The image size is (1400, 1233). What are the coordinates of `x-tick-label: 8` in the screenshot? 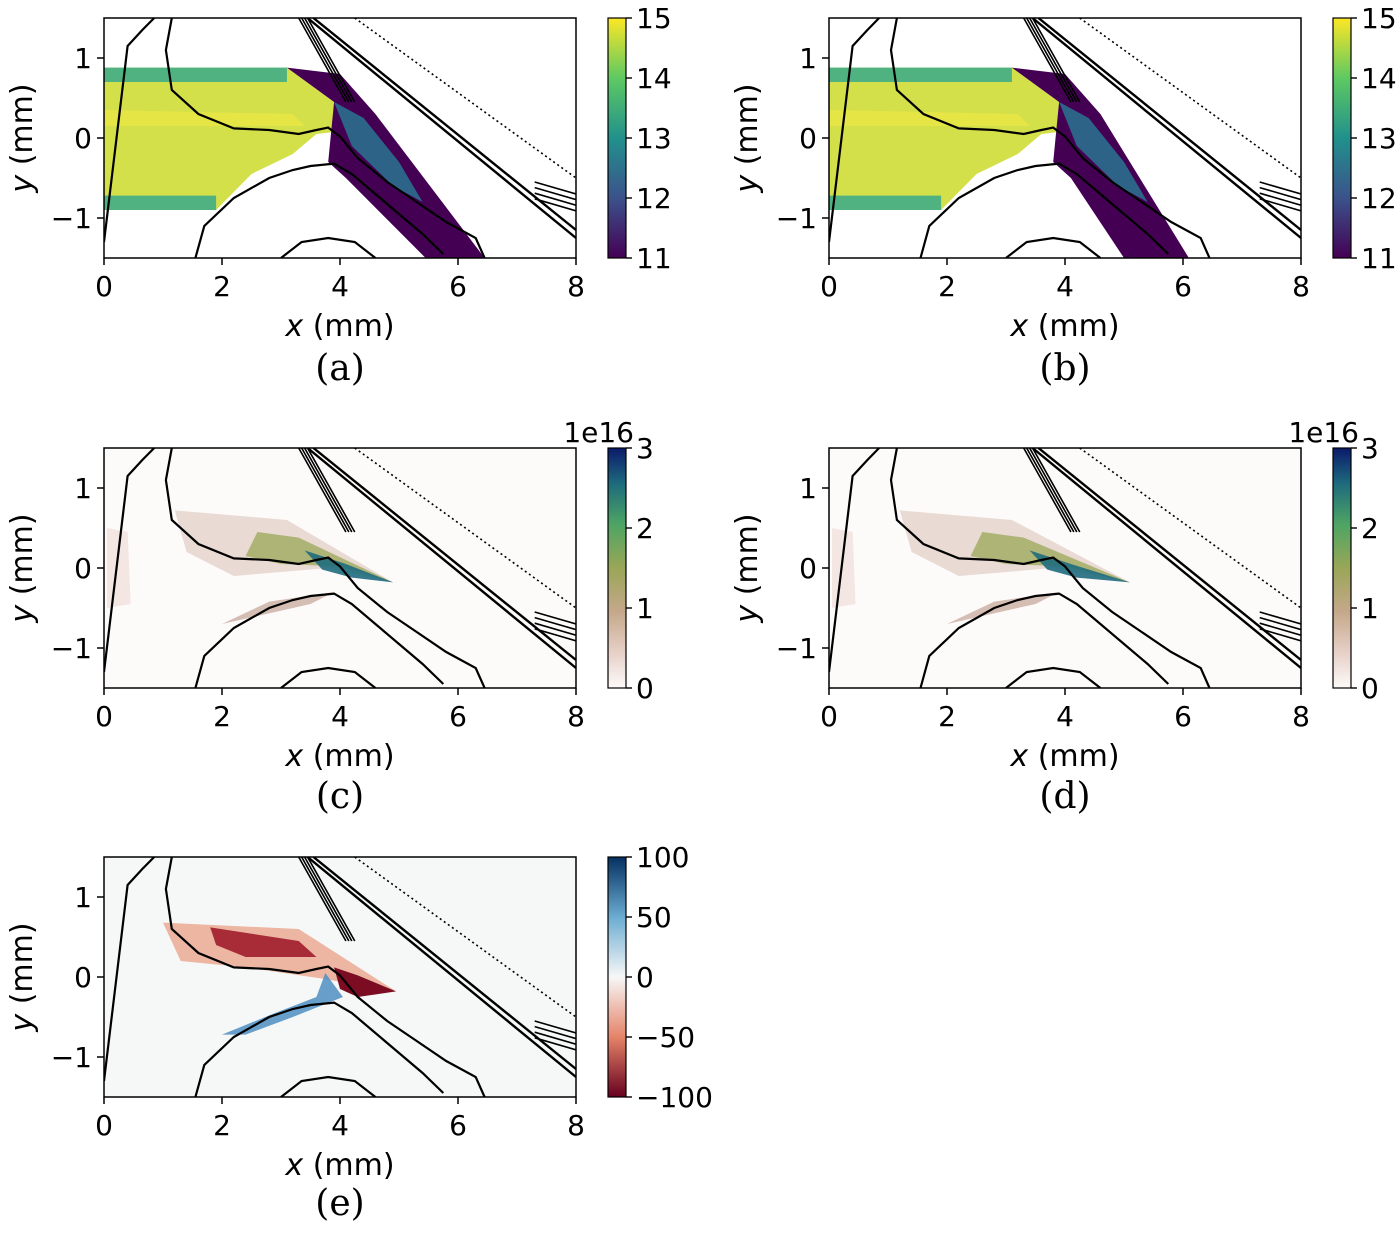 It's located at (576, 716).